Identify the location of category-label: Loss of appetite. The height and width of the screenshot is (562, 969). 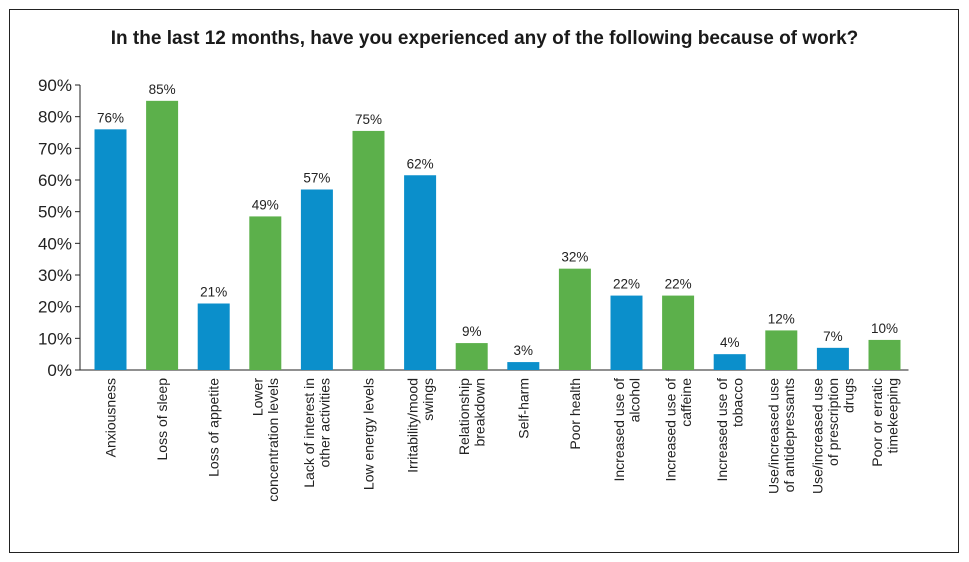
(214, 427).